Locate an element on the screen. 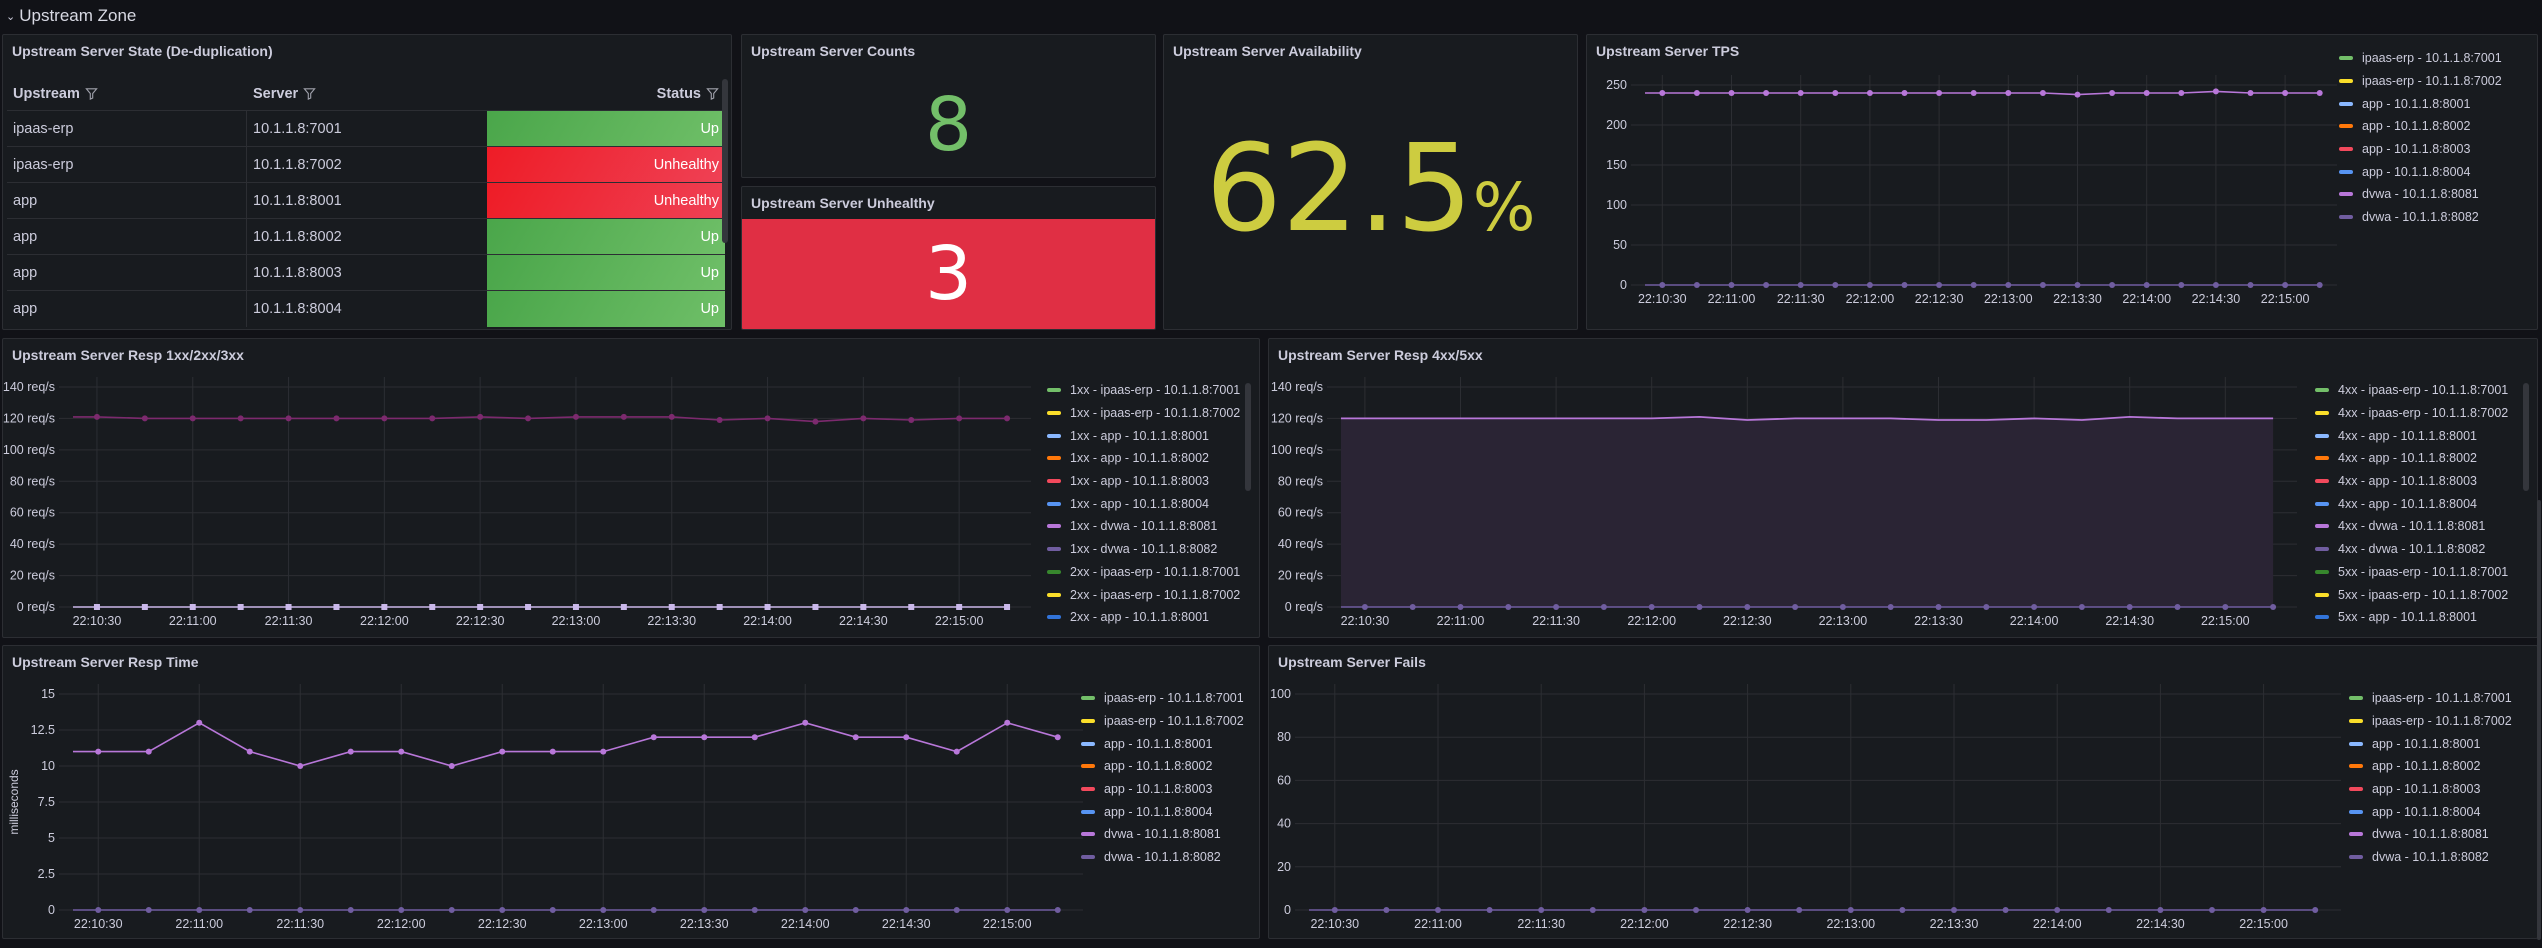  column-header-upstream: Upstream is located at coordinates (127, 94).